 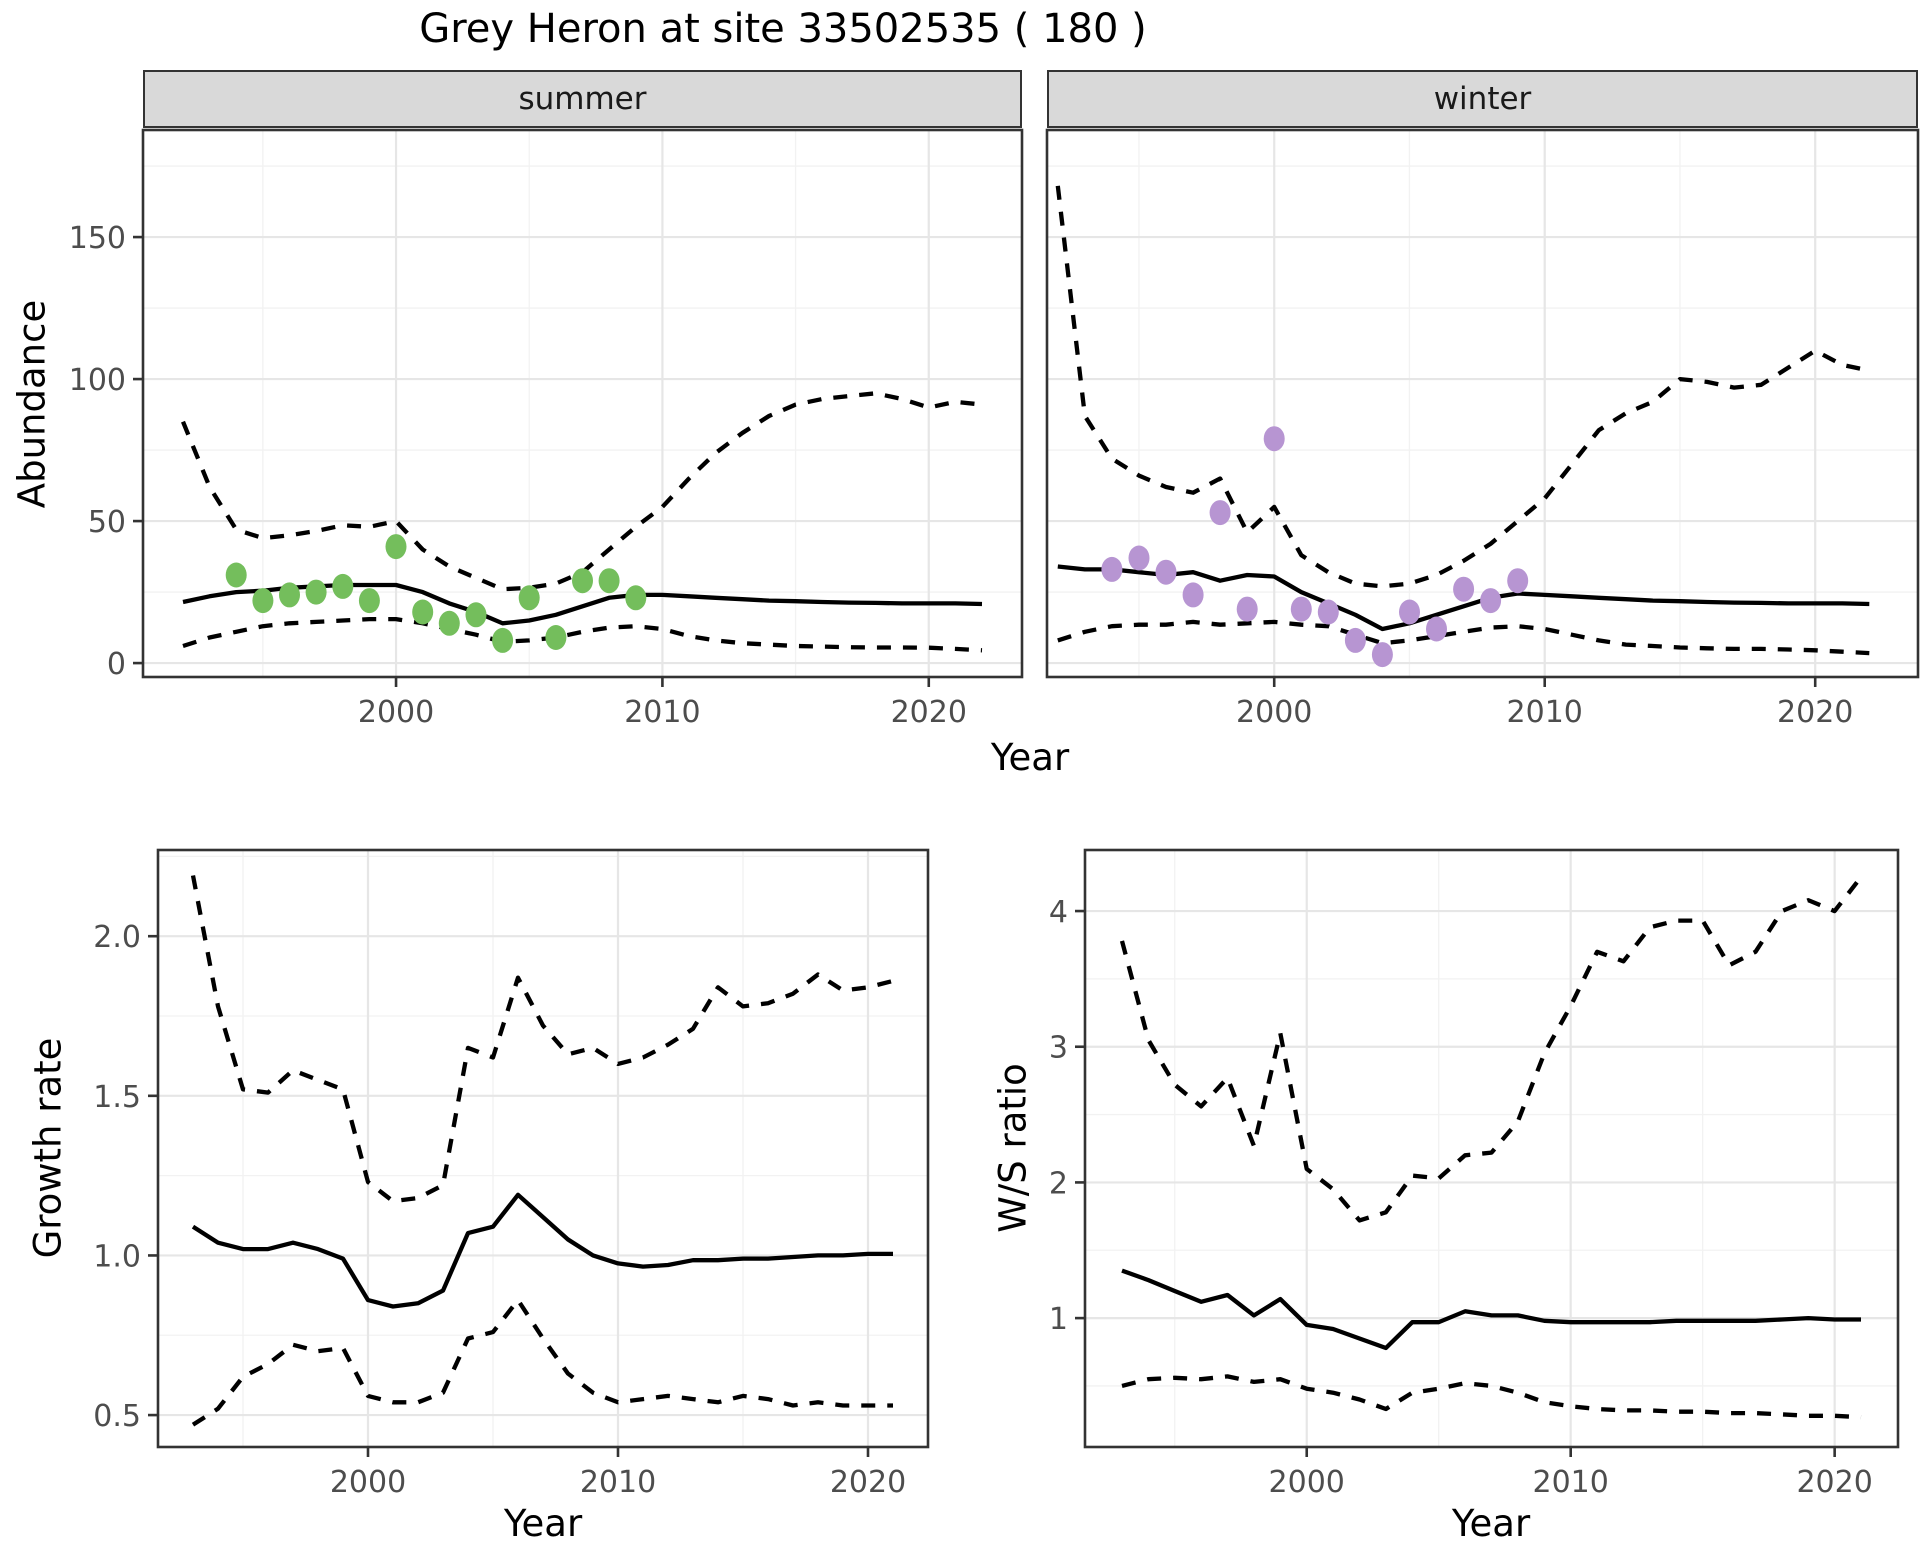 I want to click on summer-y-tick-label: 100, so click(x=97, y=380).